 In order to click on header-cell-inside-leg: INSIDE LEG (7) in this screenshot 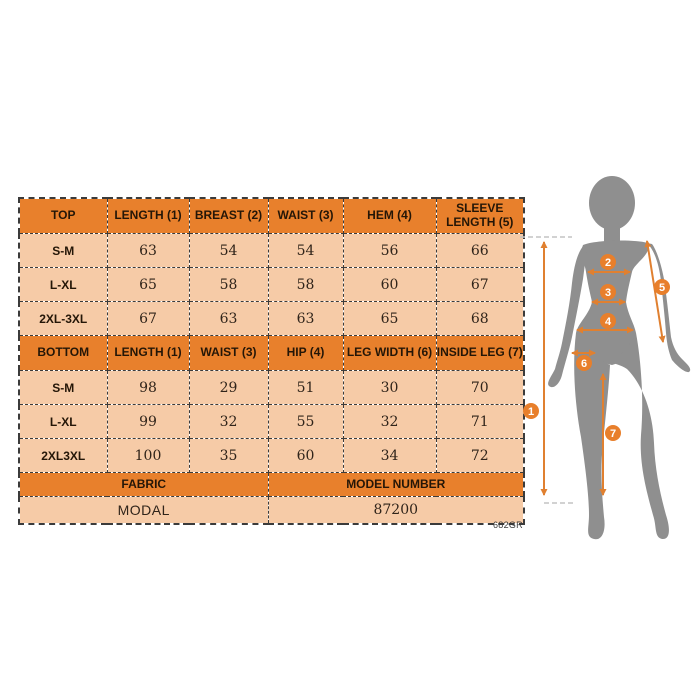, I will do `click(480, 353)`.